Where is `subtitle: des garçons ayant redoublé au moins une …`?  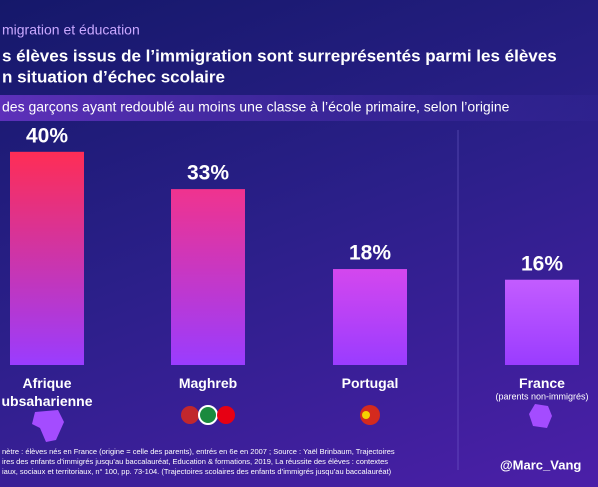 subtitle: des garçons ayant redoublé au moins une … is located at coordinates (256, 107).